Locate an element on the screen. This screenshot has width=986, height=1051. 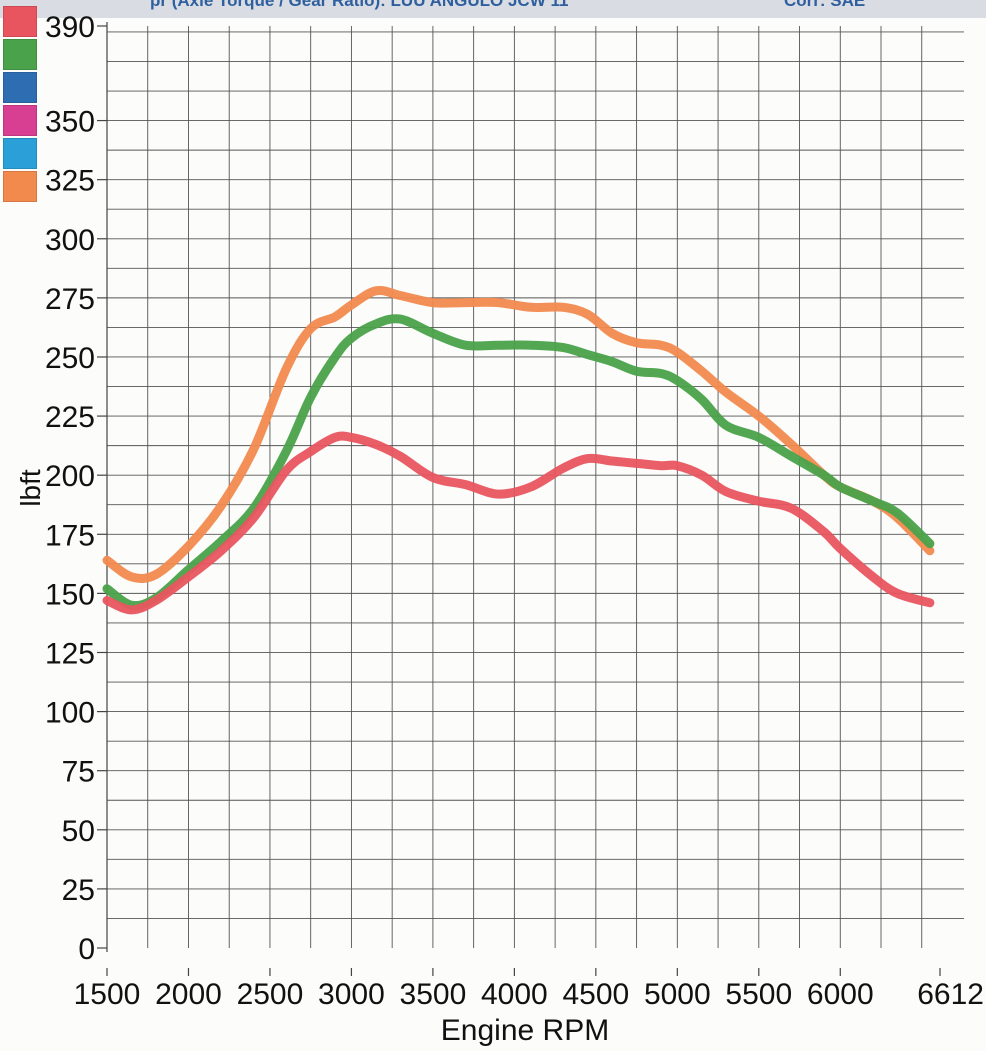
x-tick-label: 3500 is located at coordinates (433, 994).